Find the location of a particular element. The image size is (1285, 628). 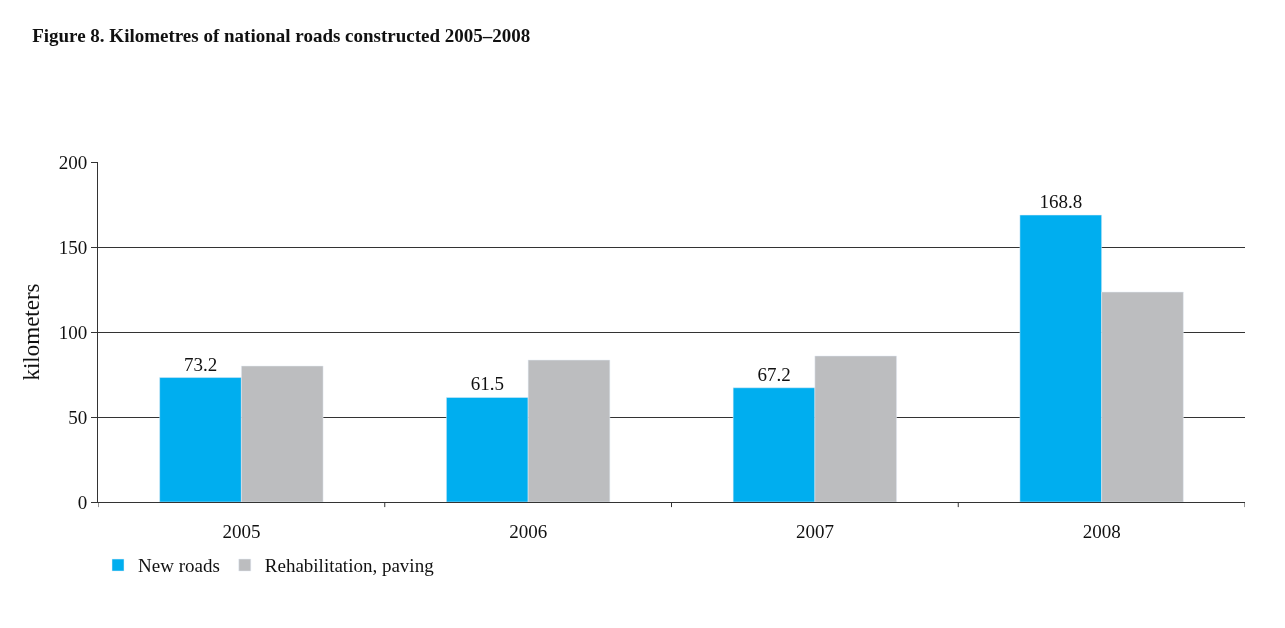

x-tick-label: 2006 is located at coordinates (528, 531).